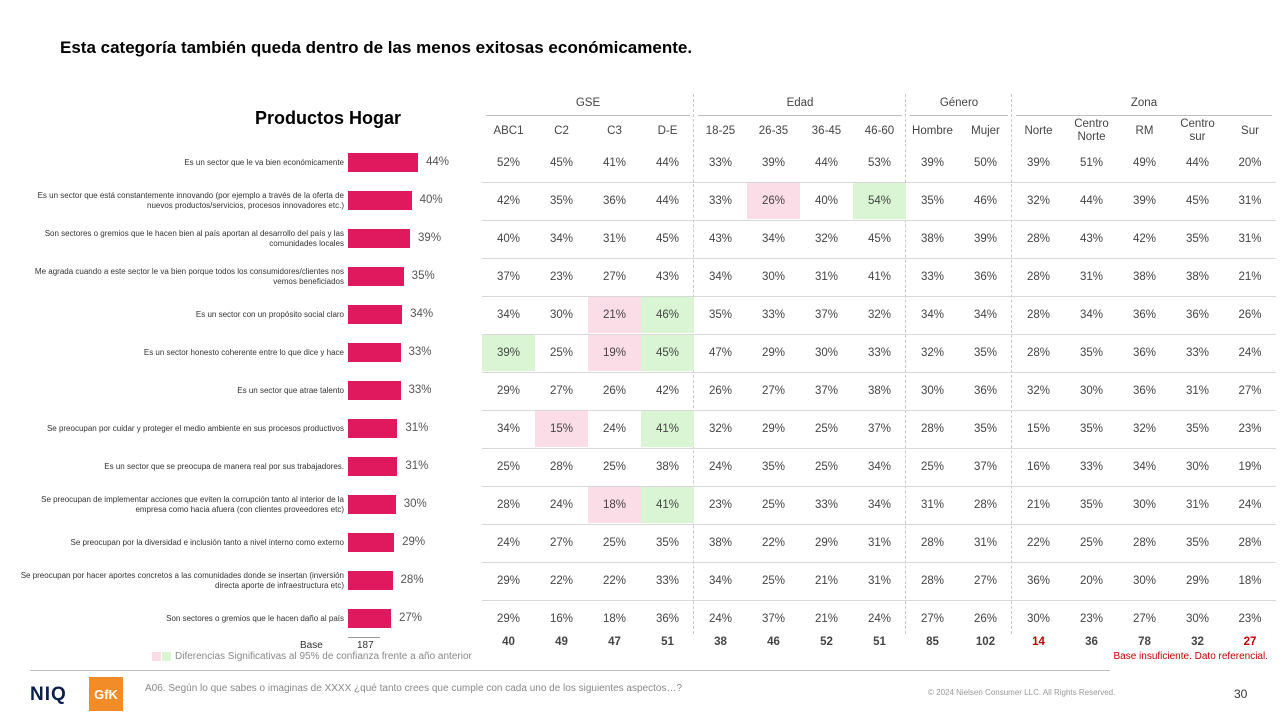 The width and height of the screenshot is (1281, 718). Describe the element at coordinates (720, 130) in the screenshot. I see `column-header: 18-25` at that location.